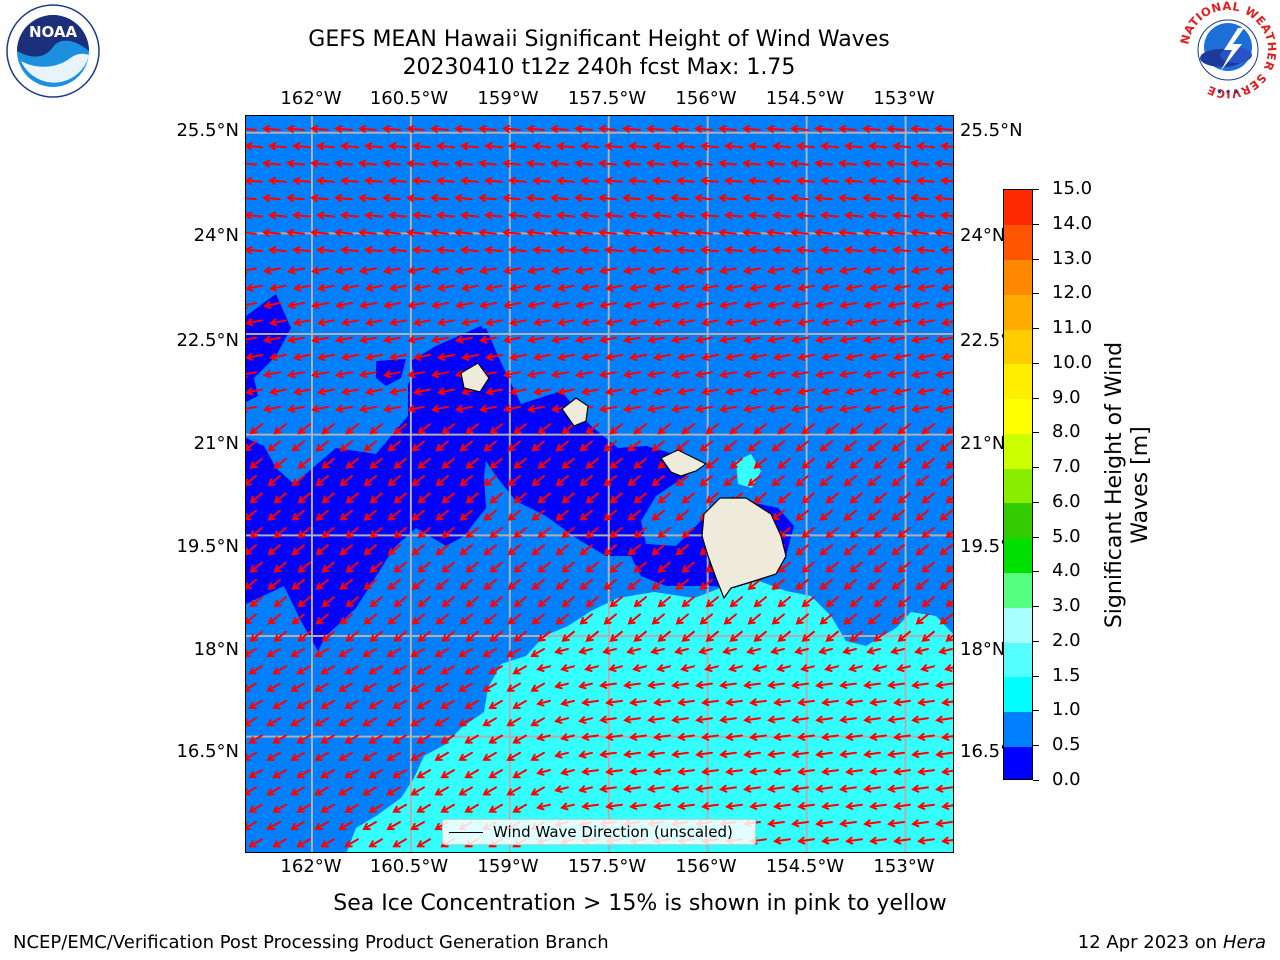  Describe the element at coordinates (53, 51) in the screenshot. I see `noaa-logo: NOAA` at that location.